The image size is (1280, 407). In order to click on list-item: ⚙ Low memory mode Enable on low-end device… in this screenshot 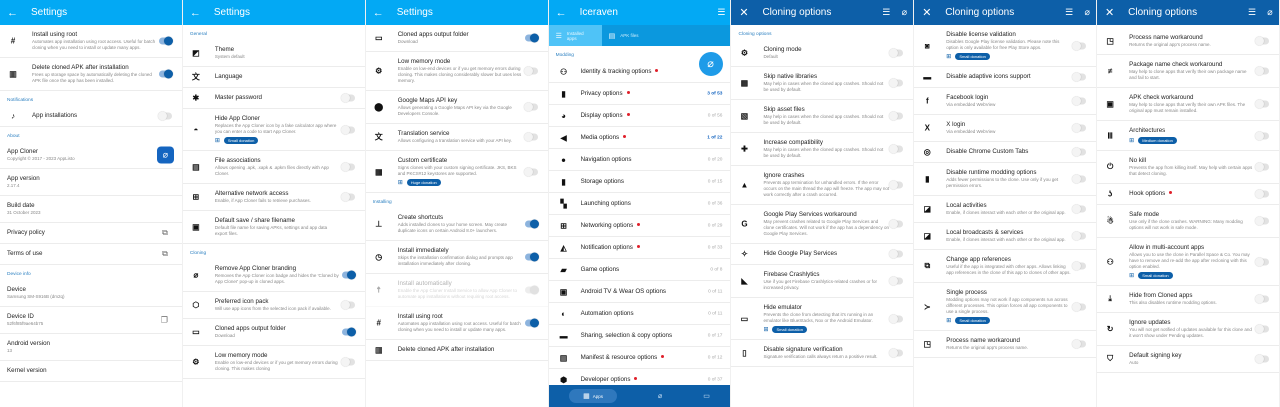, I will do `click(273, 362)`.